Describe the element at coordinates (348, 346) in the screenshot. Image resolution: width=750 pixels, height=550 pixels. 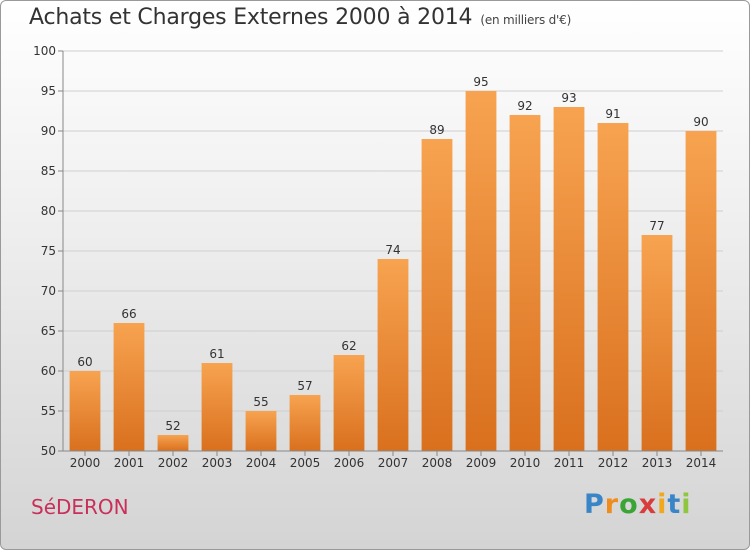
I see `bar-value-label: 62` at that location.